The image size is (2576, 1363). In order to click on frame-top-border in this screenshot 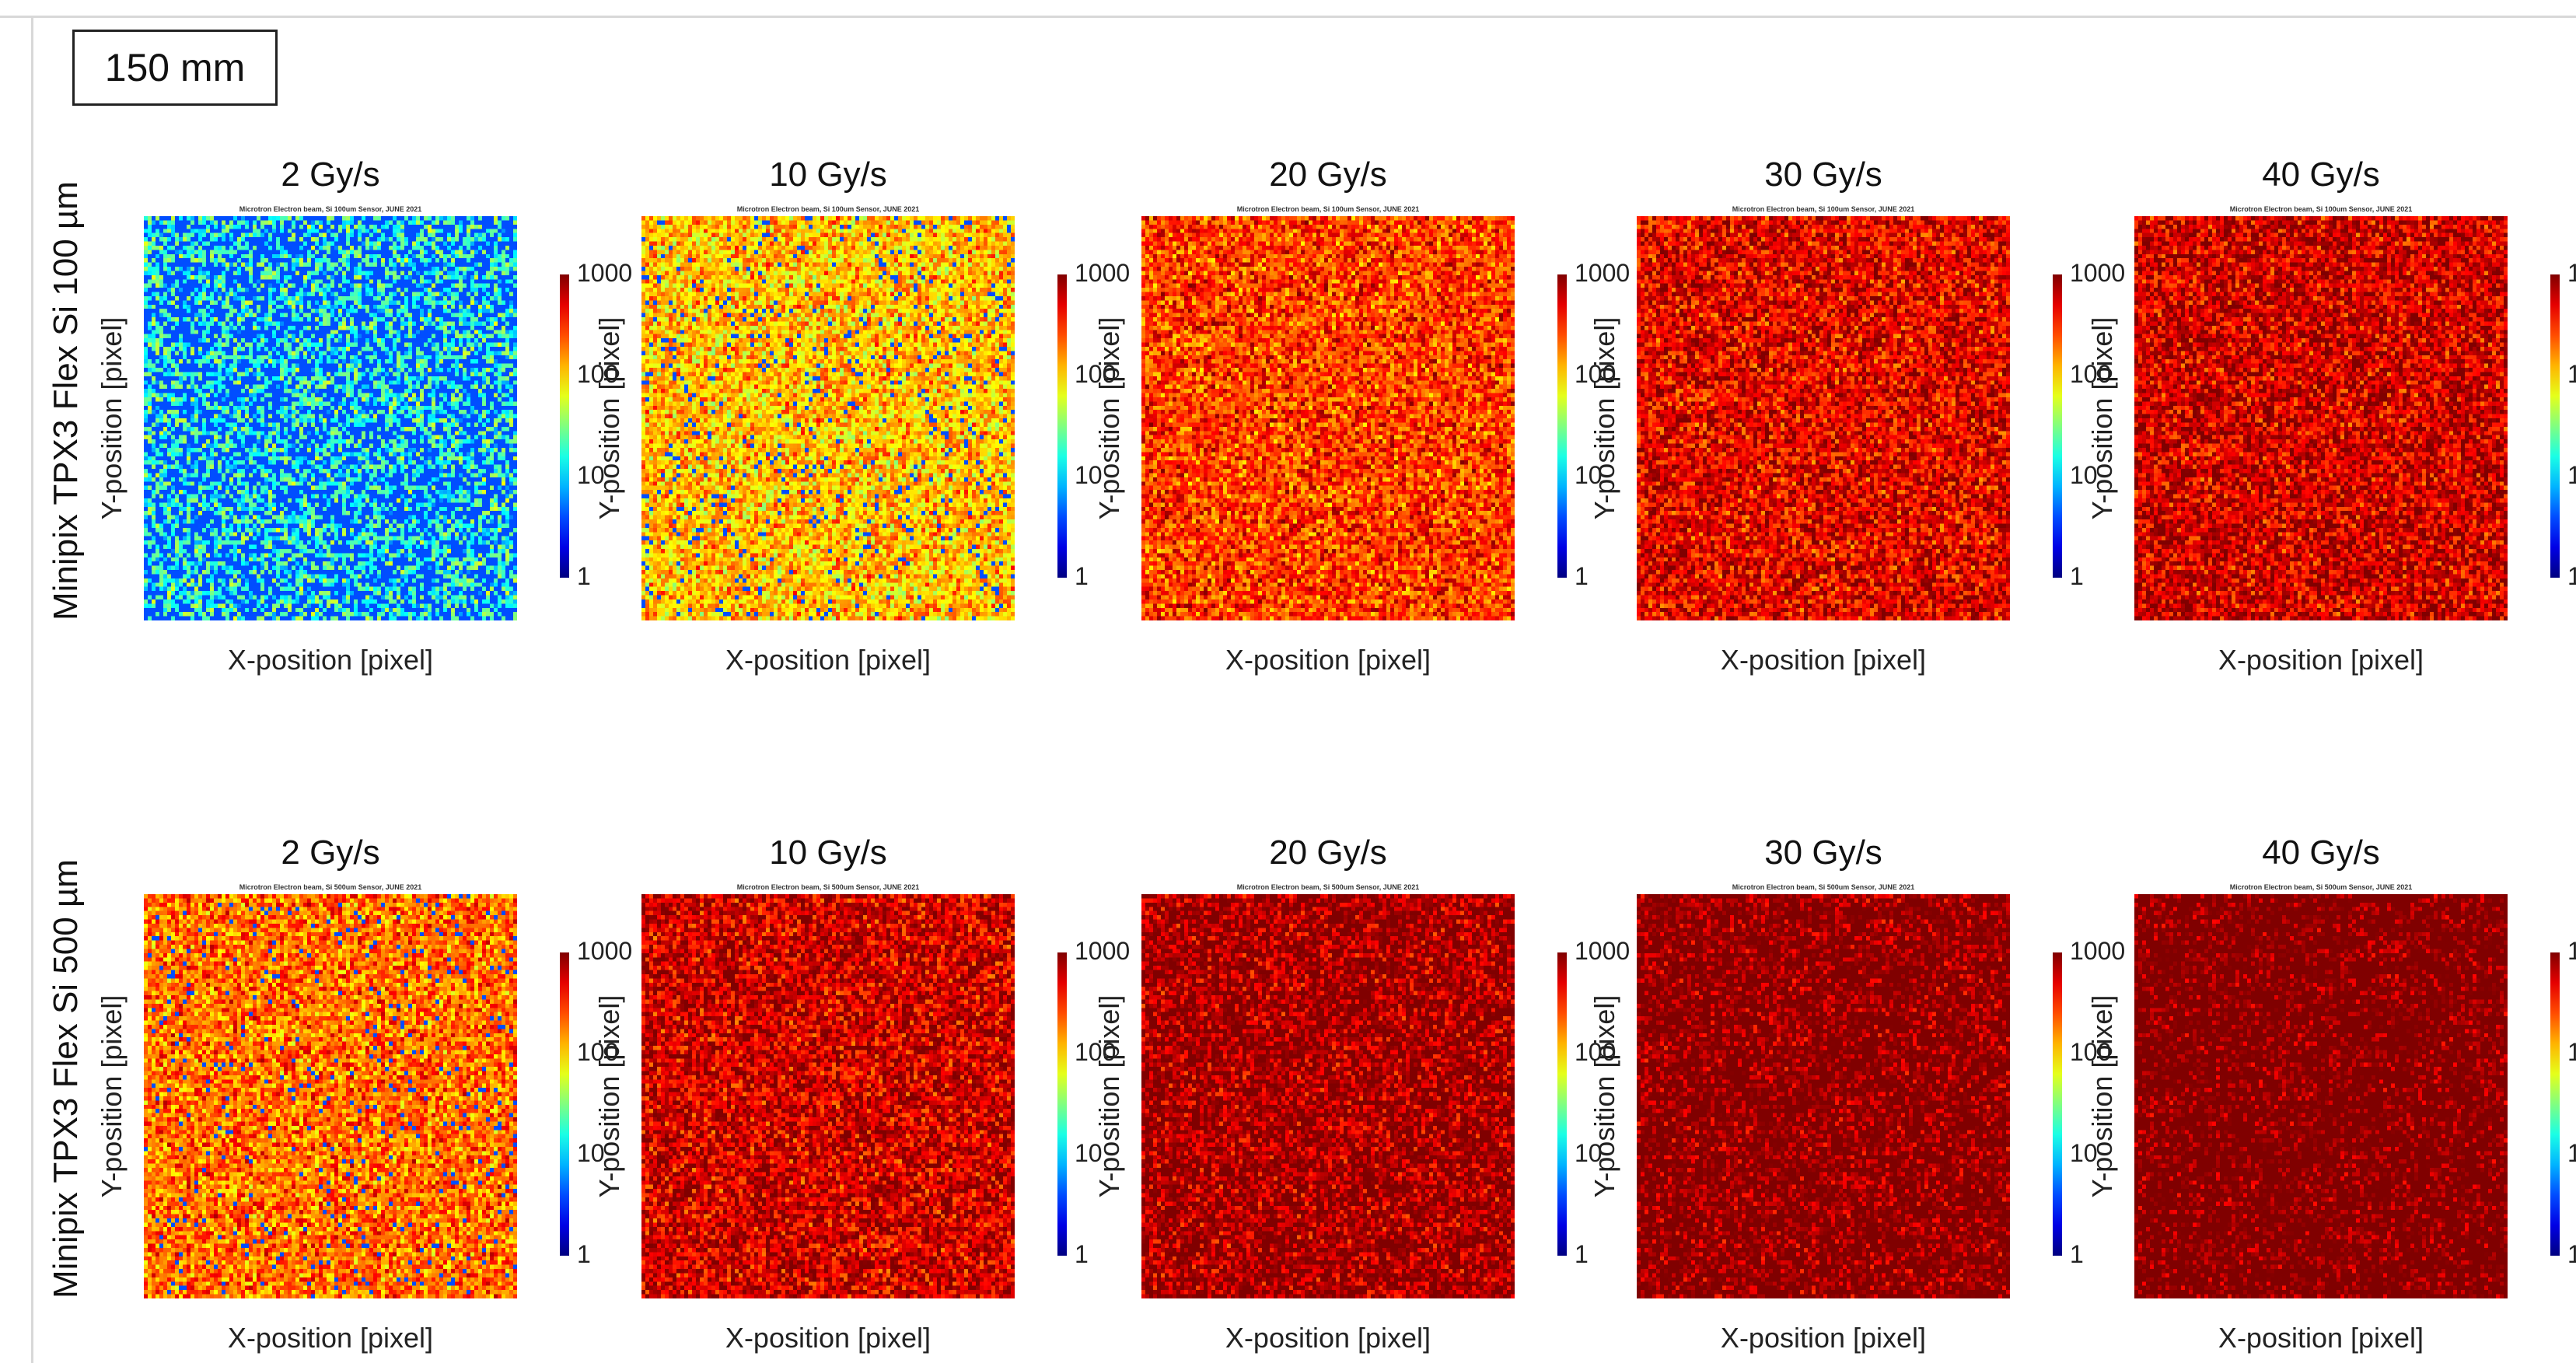, I will do `click(1288, 17)`.